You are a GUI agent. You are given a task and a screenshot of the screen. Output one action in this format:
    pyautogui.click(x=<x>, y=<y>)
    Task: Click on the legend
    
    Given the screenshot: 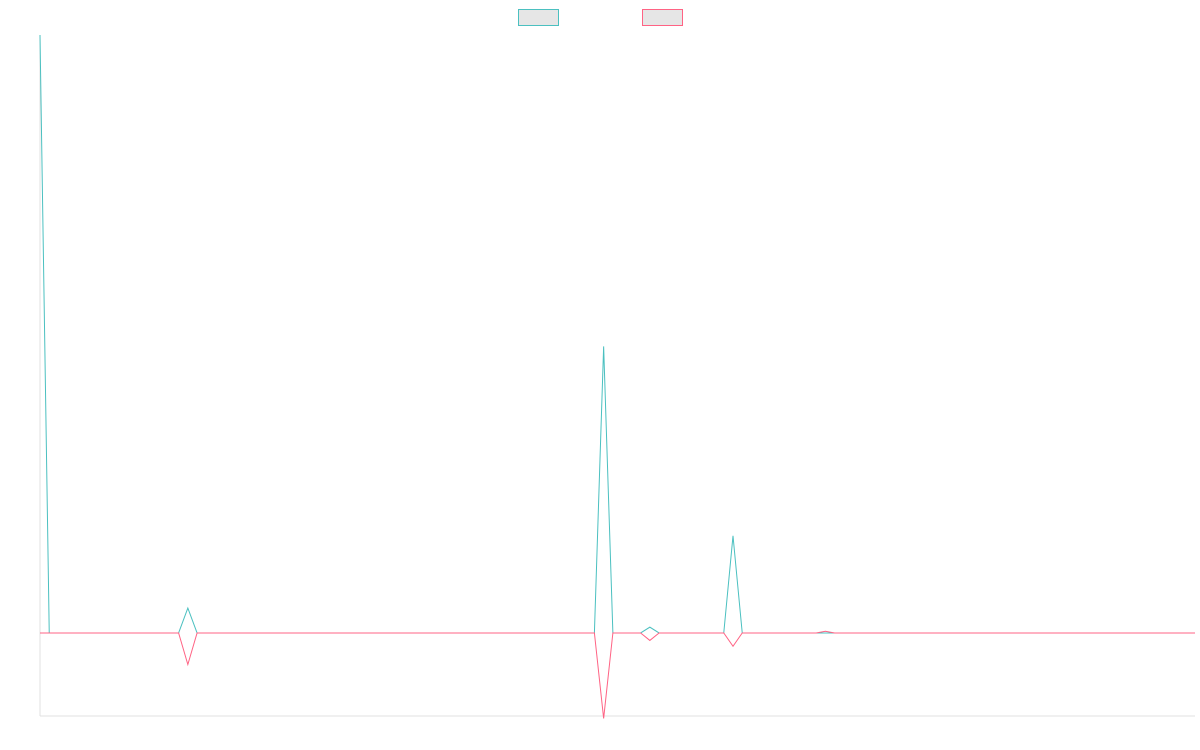 What is the action you would take?
    pyautogui.click(x=600, y=17)
    